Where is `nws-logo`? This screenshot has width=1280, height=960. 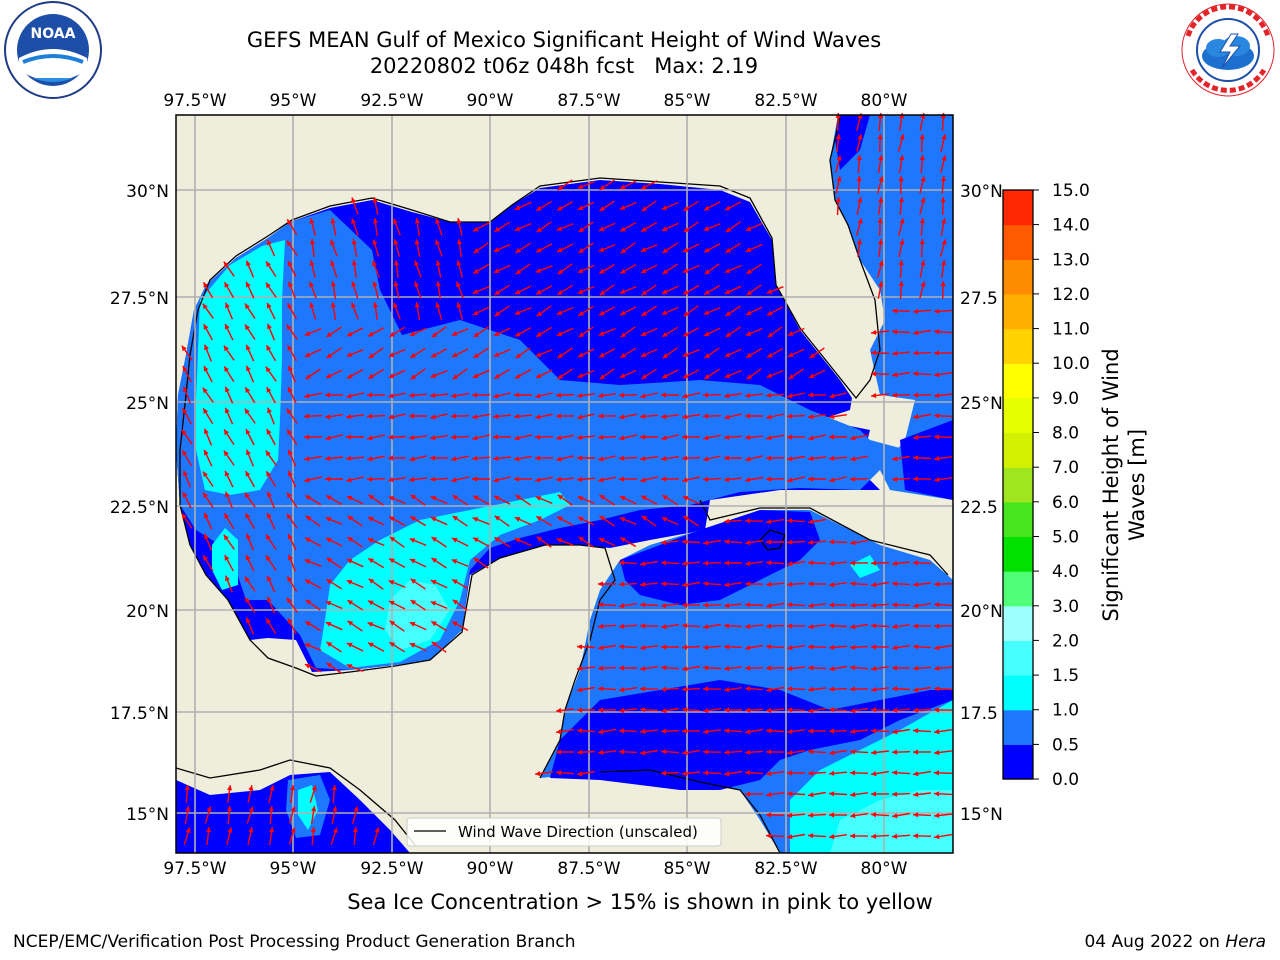
nws-logo is located at coordinates (1228, 50).